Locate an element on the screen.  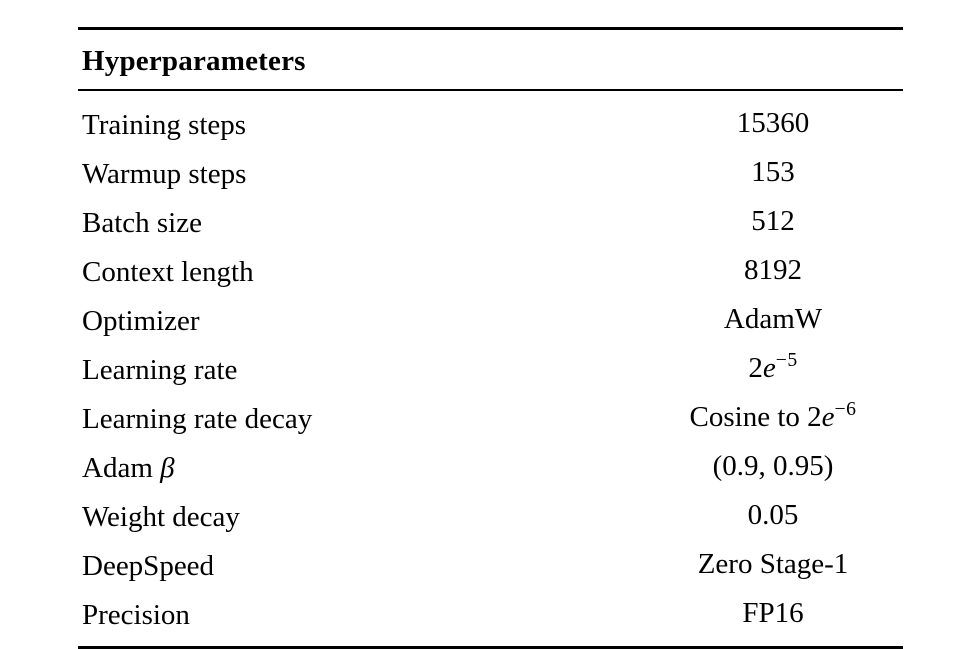
param-value: Zero Stage-1 is located at coordinates (773, 564).